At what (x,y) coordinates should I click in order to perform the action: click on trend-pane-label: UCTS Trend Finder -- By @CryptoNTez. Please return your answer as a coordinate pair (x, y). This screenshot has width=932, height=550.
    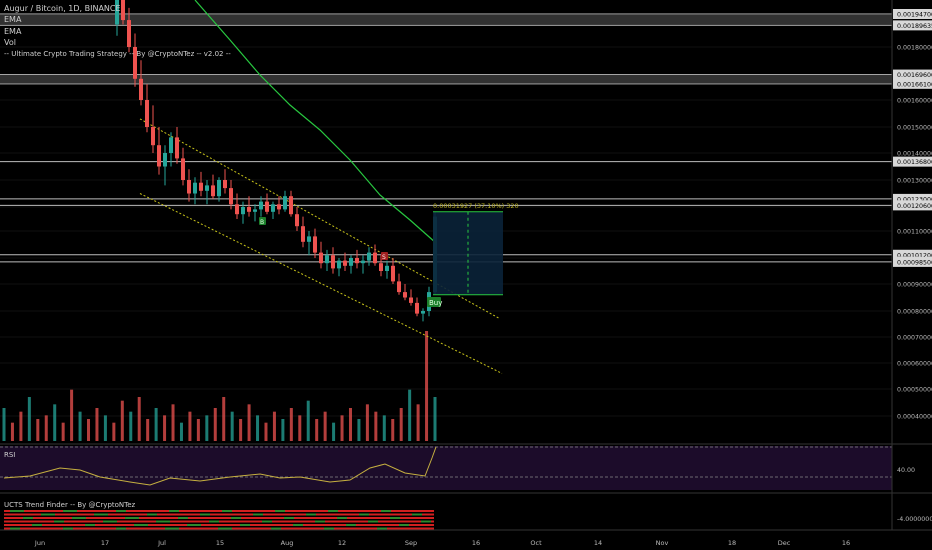
    Looking at the image, I should click on (70, 505).